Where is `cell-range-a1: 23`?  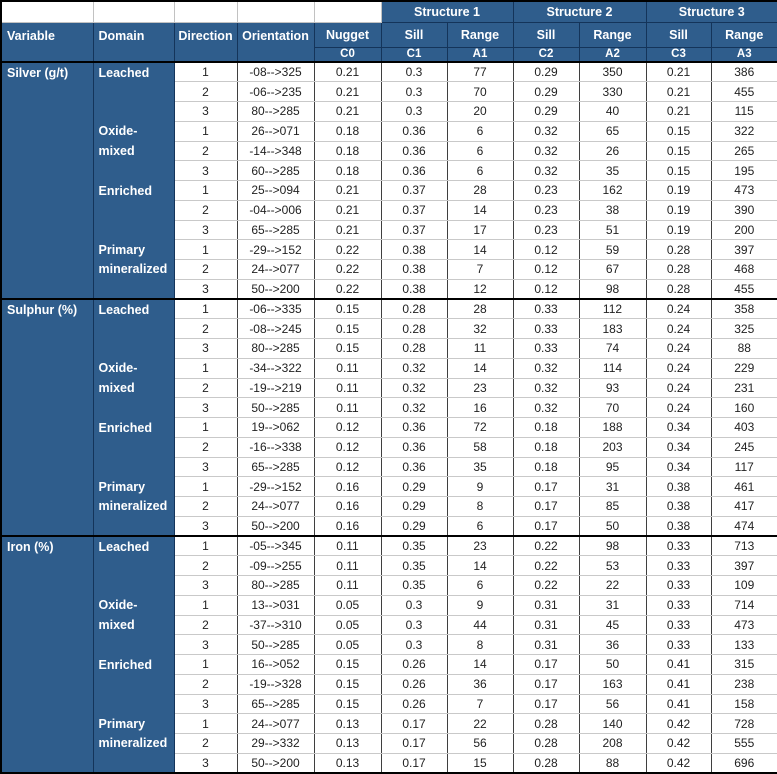 cell-range-a1: 23 is located at coordinates (480, 388).